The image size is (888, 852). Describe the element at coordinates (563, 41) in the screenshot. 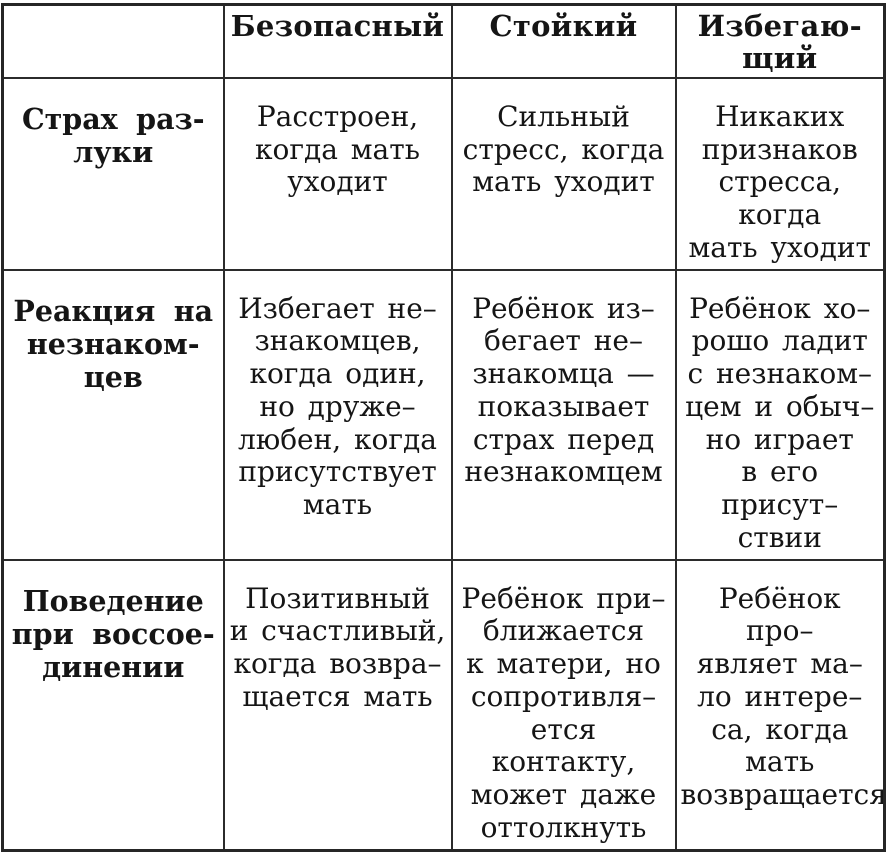

I see `column-header-resistant: Стойкий` at that location.